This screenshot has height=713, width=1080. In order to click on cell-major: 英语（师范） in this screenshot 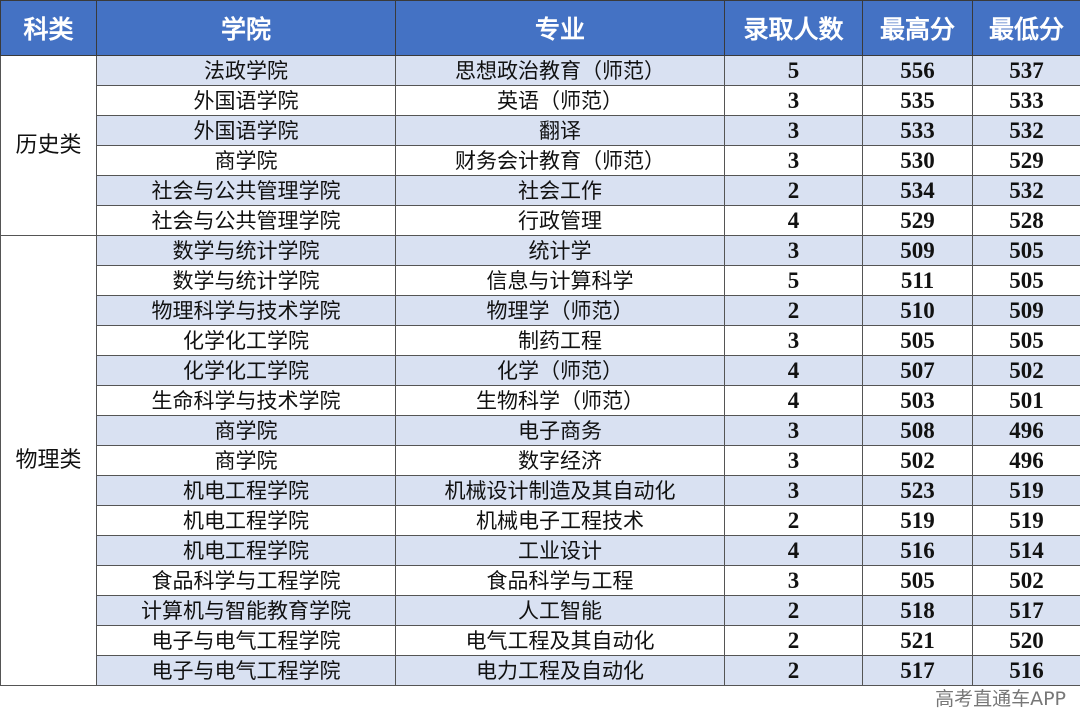, I will do `click(560, 100)`.